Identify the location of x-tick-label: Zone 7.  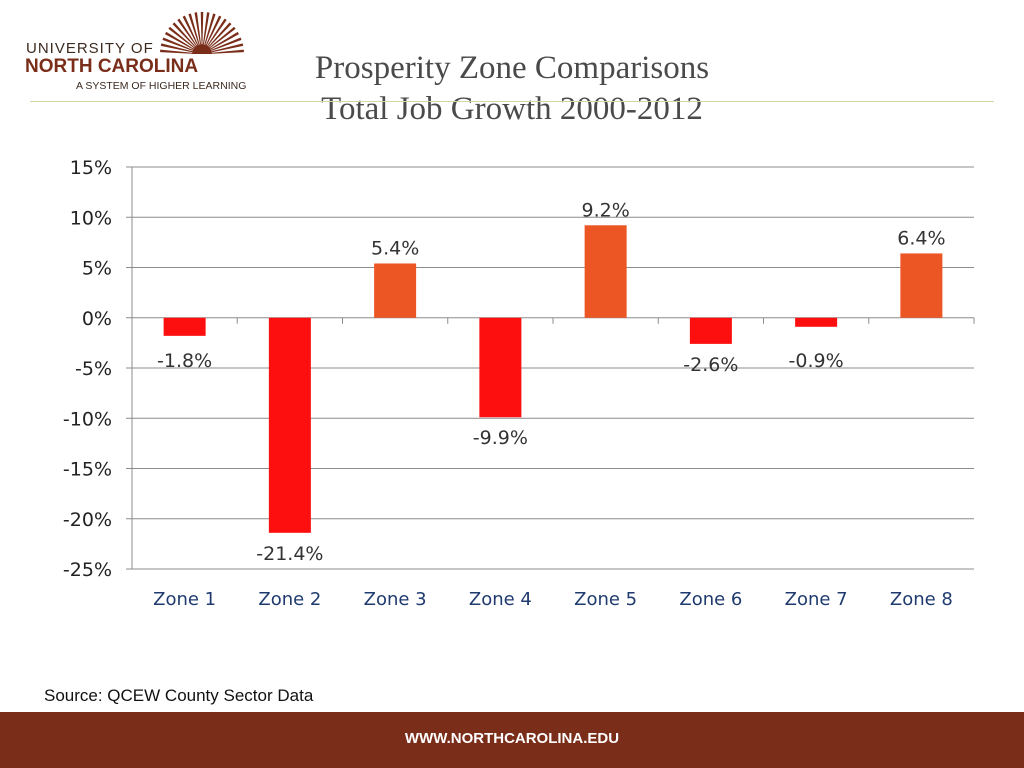
(816, 599).